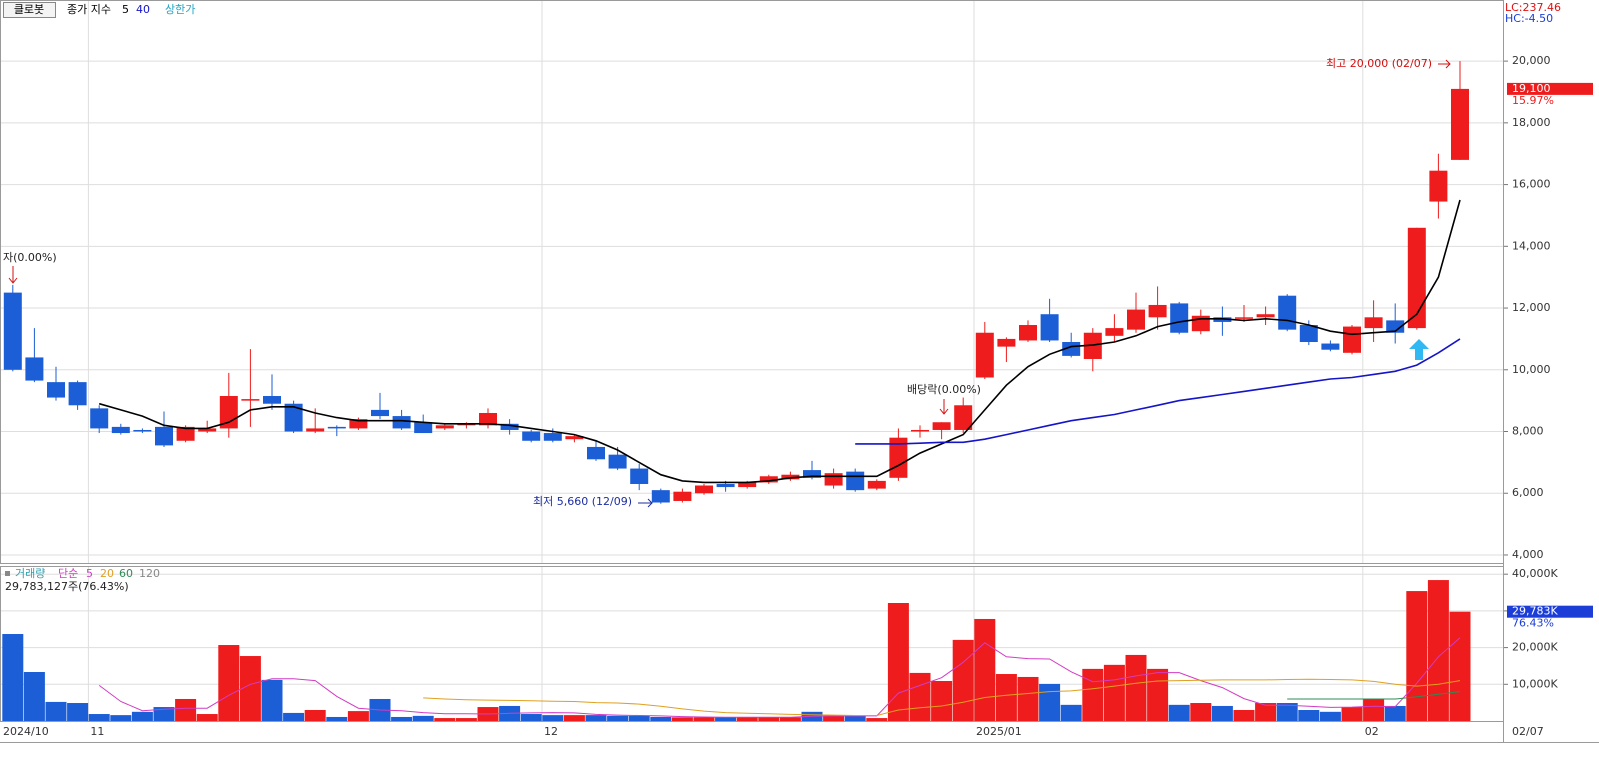 The width and height of the screenshot is (1599, 757). Describe the element at coordinates (107, 573) in the screenshot. I see `ma-legend: 20` at that location.